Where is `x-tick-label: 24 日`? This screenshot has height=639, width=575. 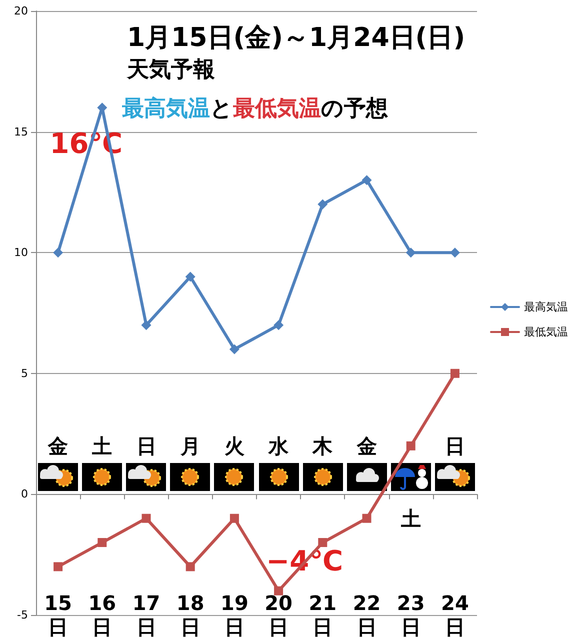 x-tick-label: 24 日 is located at coordinates (455, 615).